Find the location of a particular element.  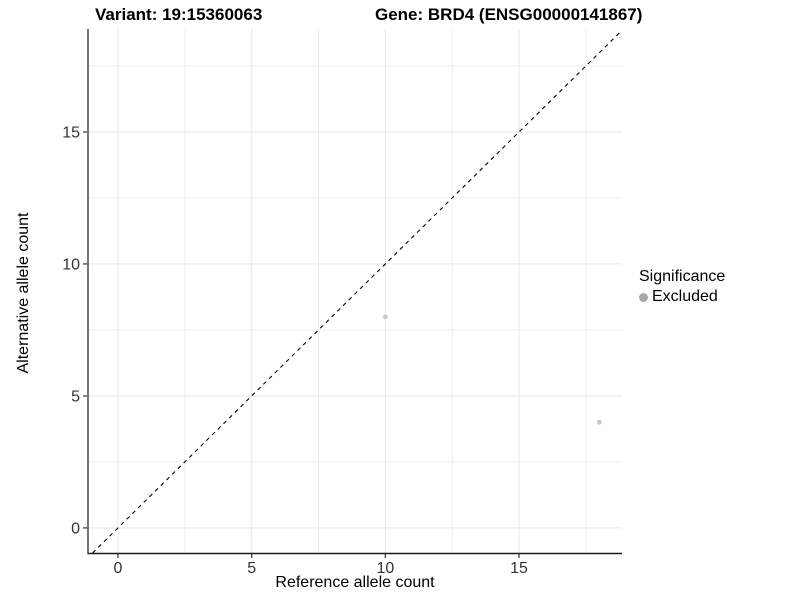

legend: Significance Excluded is located at coordinates (682, 287).